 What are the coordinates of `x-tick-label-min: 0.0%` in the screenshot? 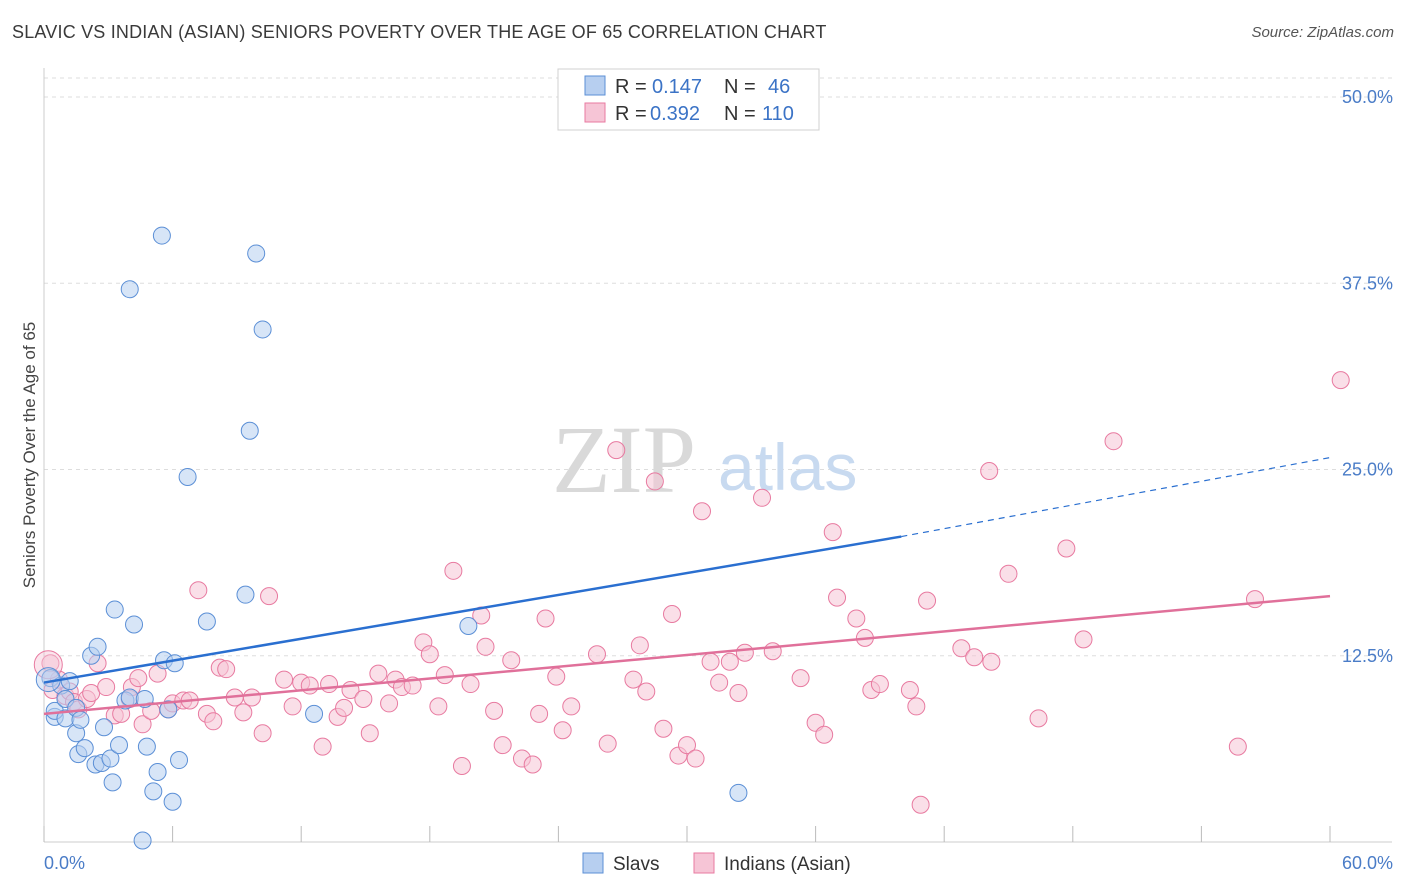 It's located at (64, 863).